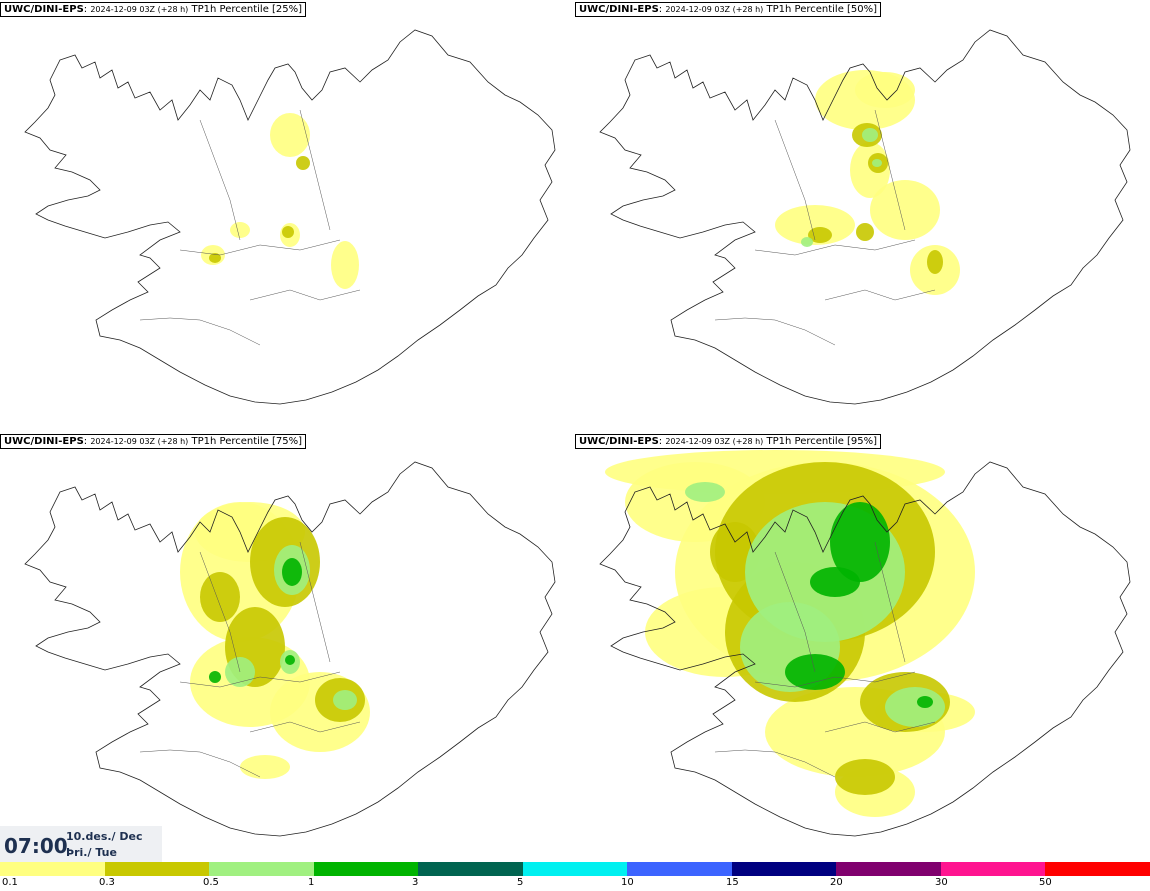  What do you see at coordinates (107, 882) in the screenshot?
I see `colorbar-tick-label: 0.3` at bounding box center [107, 882].